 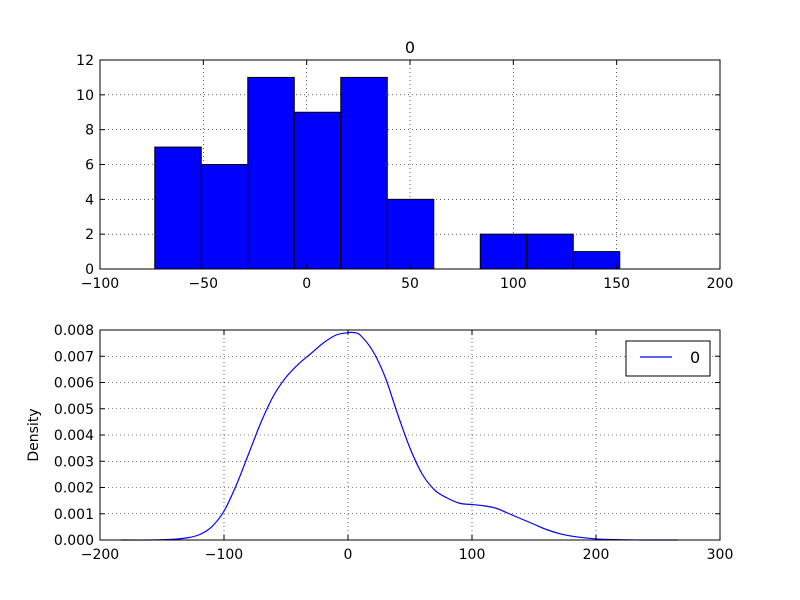 What do you see at coordinates (89, 131) in the screenshot?
I see `histogram-ytick-label: 8` at bounding box center [89, 131].